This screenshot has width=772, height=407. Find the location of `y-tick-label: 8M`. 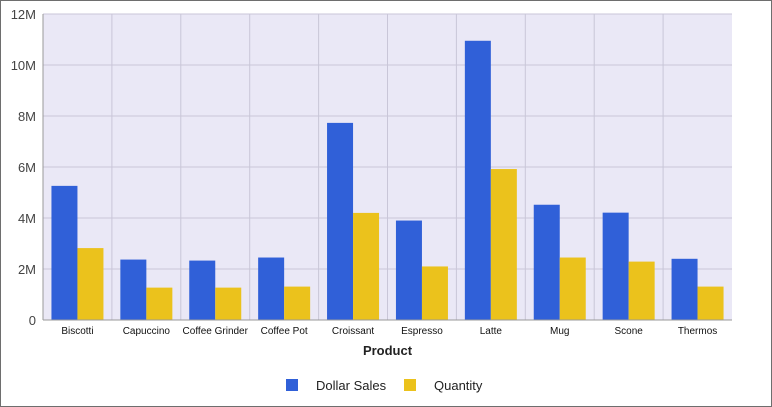

y-tick-label: 8M is located at coordinates (27, 116).